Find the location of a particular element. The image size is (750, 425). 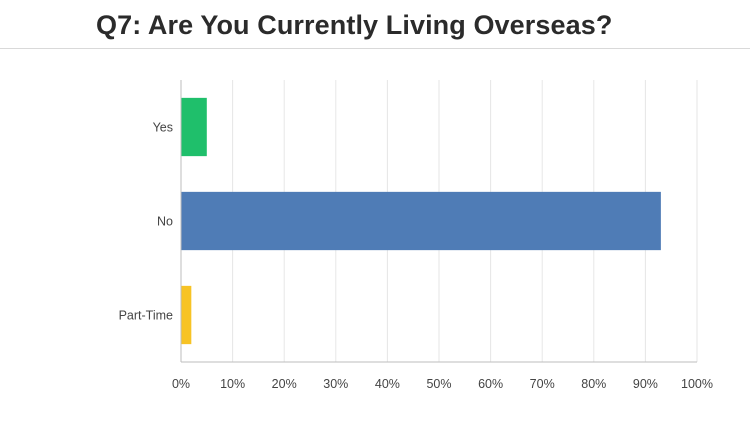

x-tick-labels: 0% 10% 20% 30% 40% 50% 60% 70% 80% 90% 100% is located at coordinates (442, 384).